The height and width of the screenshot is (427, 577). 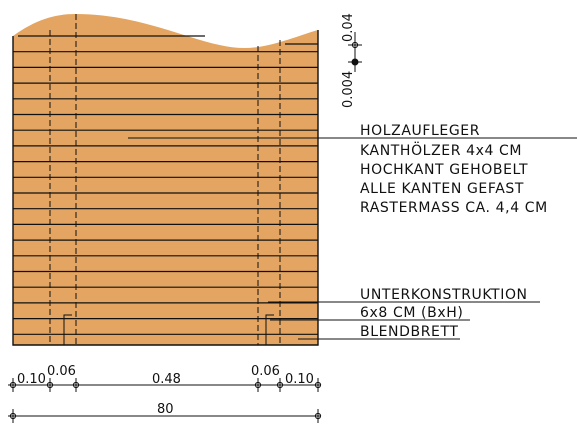 I want to click on dim-center: 0.48, so click(x=166, y=379).